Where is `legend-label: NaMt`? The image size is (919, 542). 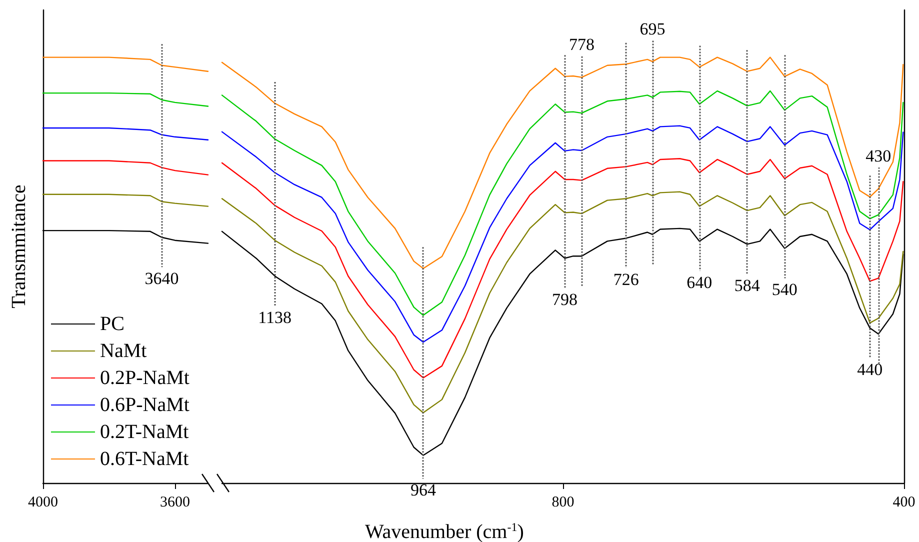 legend-label: NaMt is located at coordinates (124, 351).